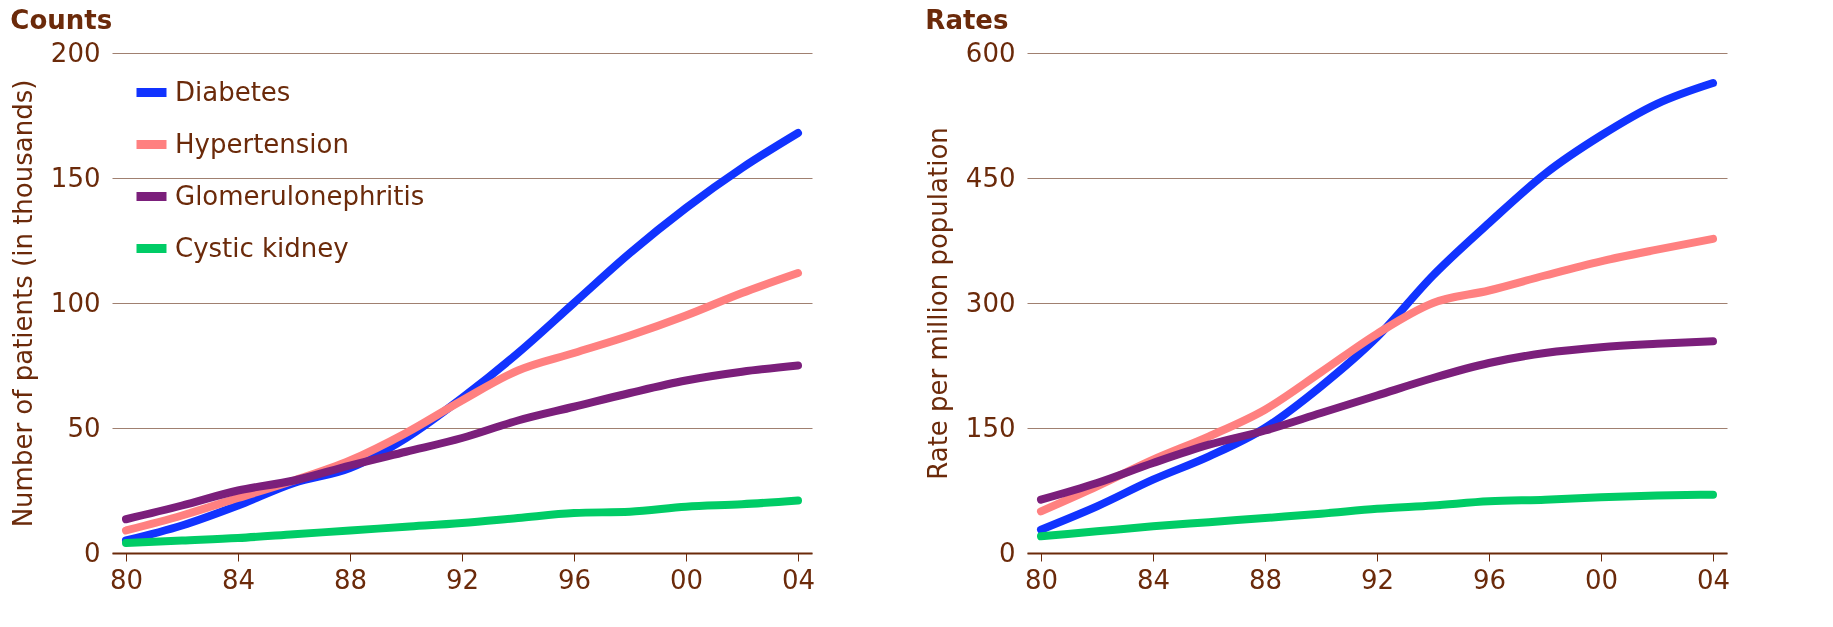  I want to click on y-tick-label: 600, so click(990, 52).